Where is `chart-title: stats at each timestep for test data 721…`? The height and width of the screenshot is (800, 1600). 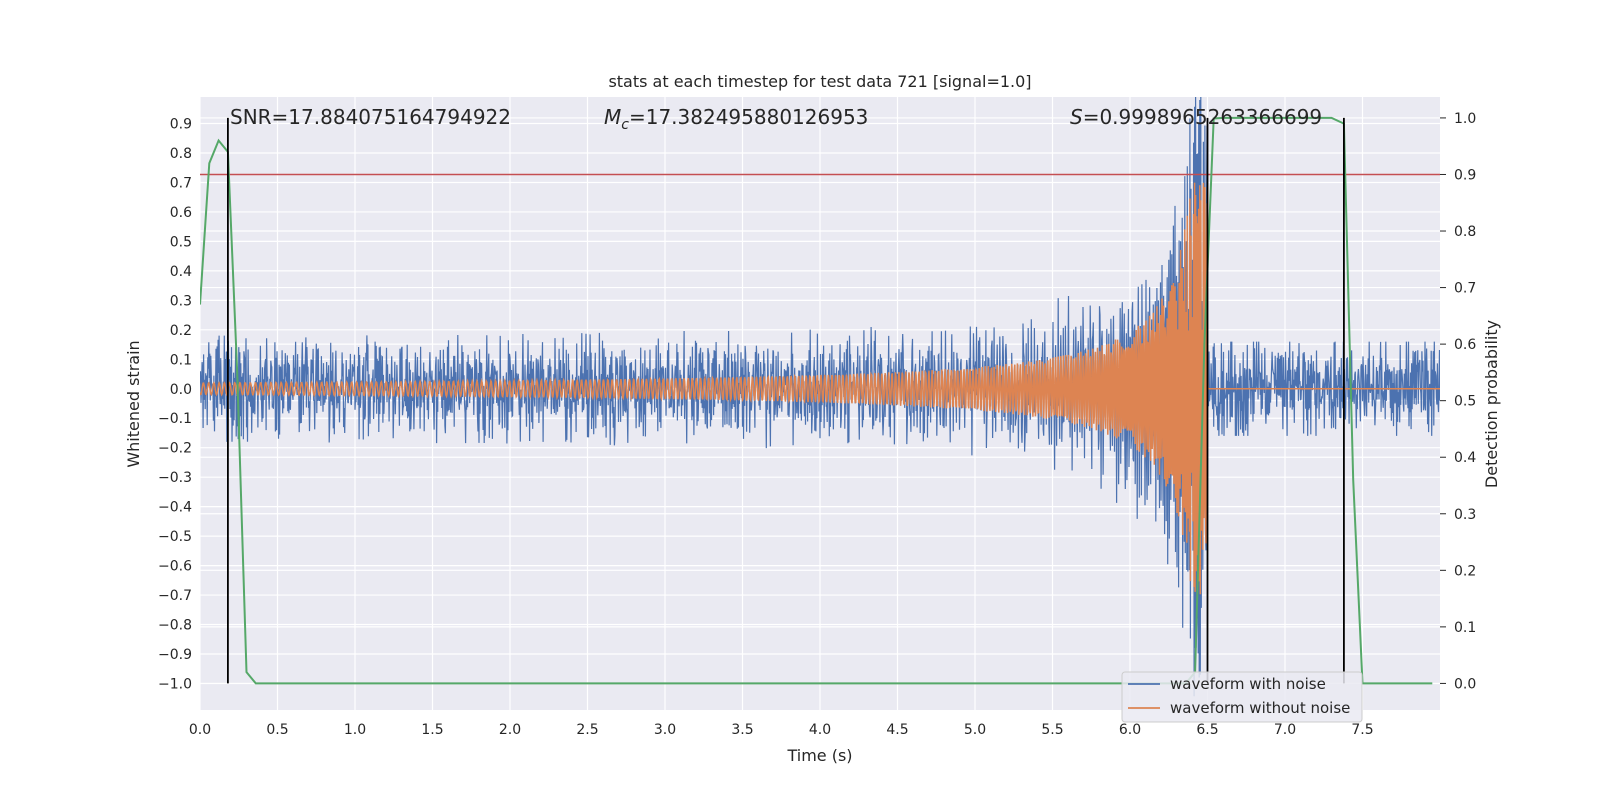
chart-title: stats at each timestep for test data 721… is located at coordinates (819, 81).